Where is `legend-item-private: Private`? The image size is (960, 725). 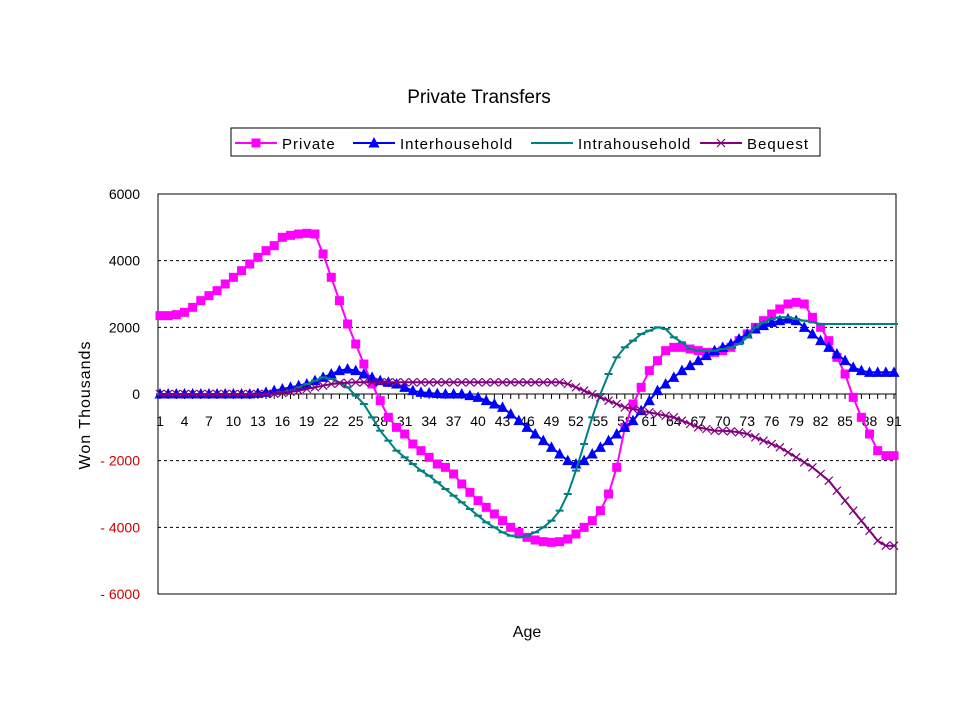
legend-item-private: Private is located at coordinates (285, 144).